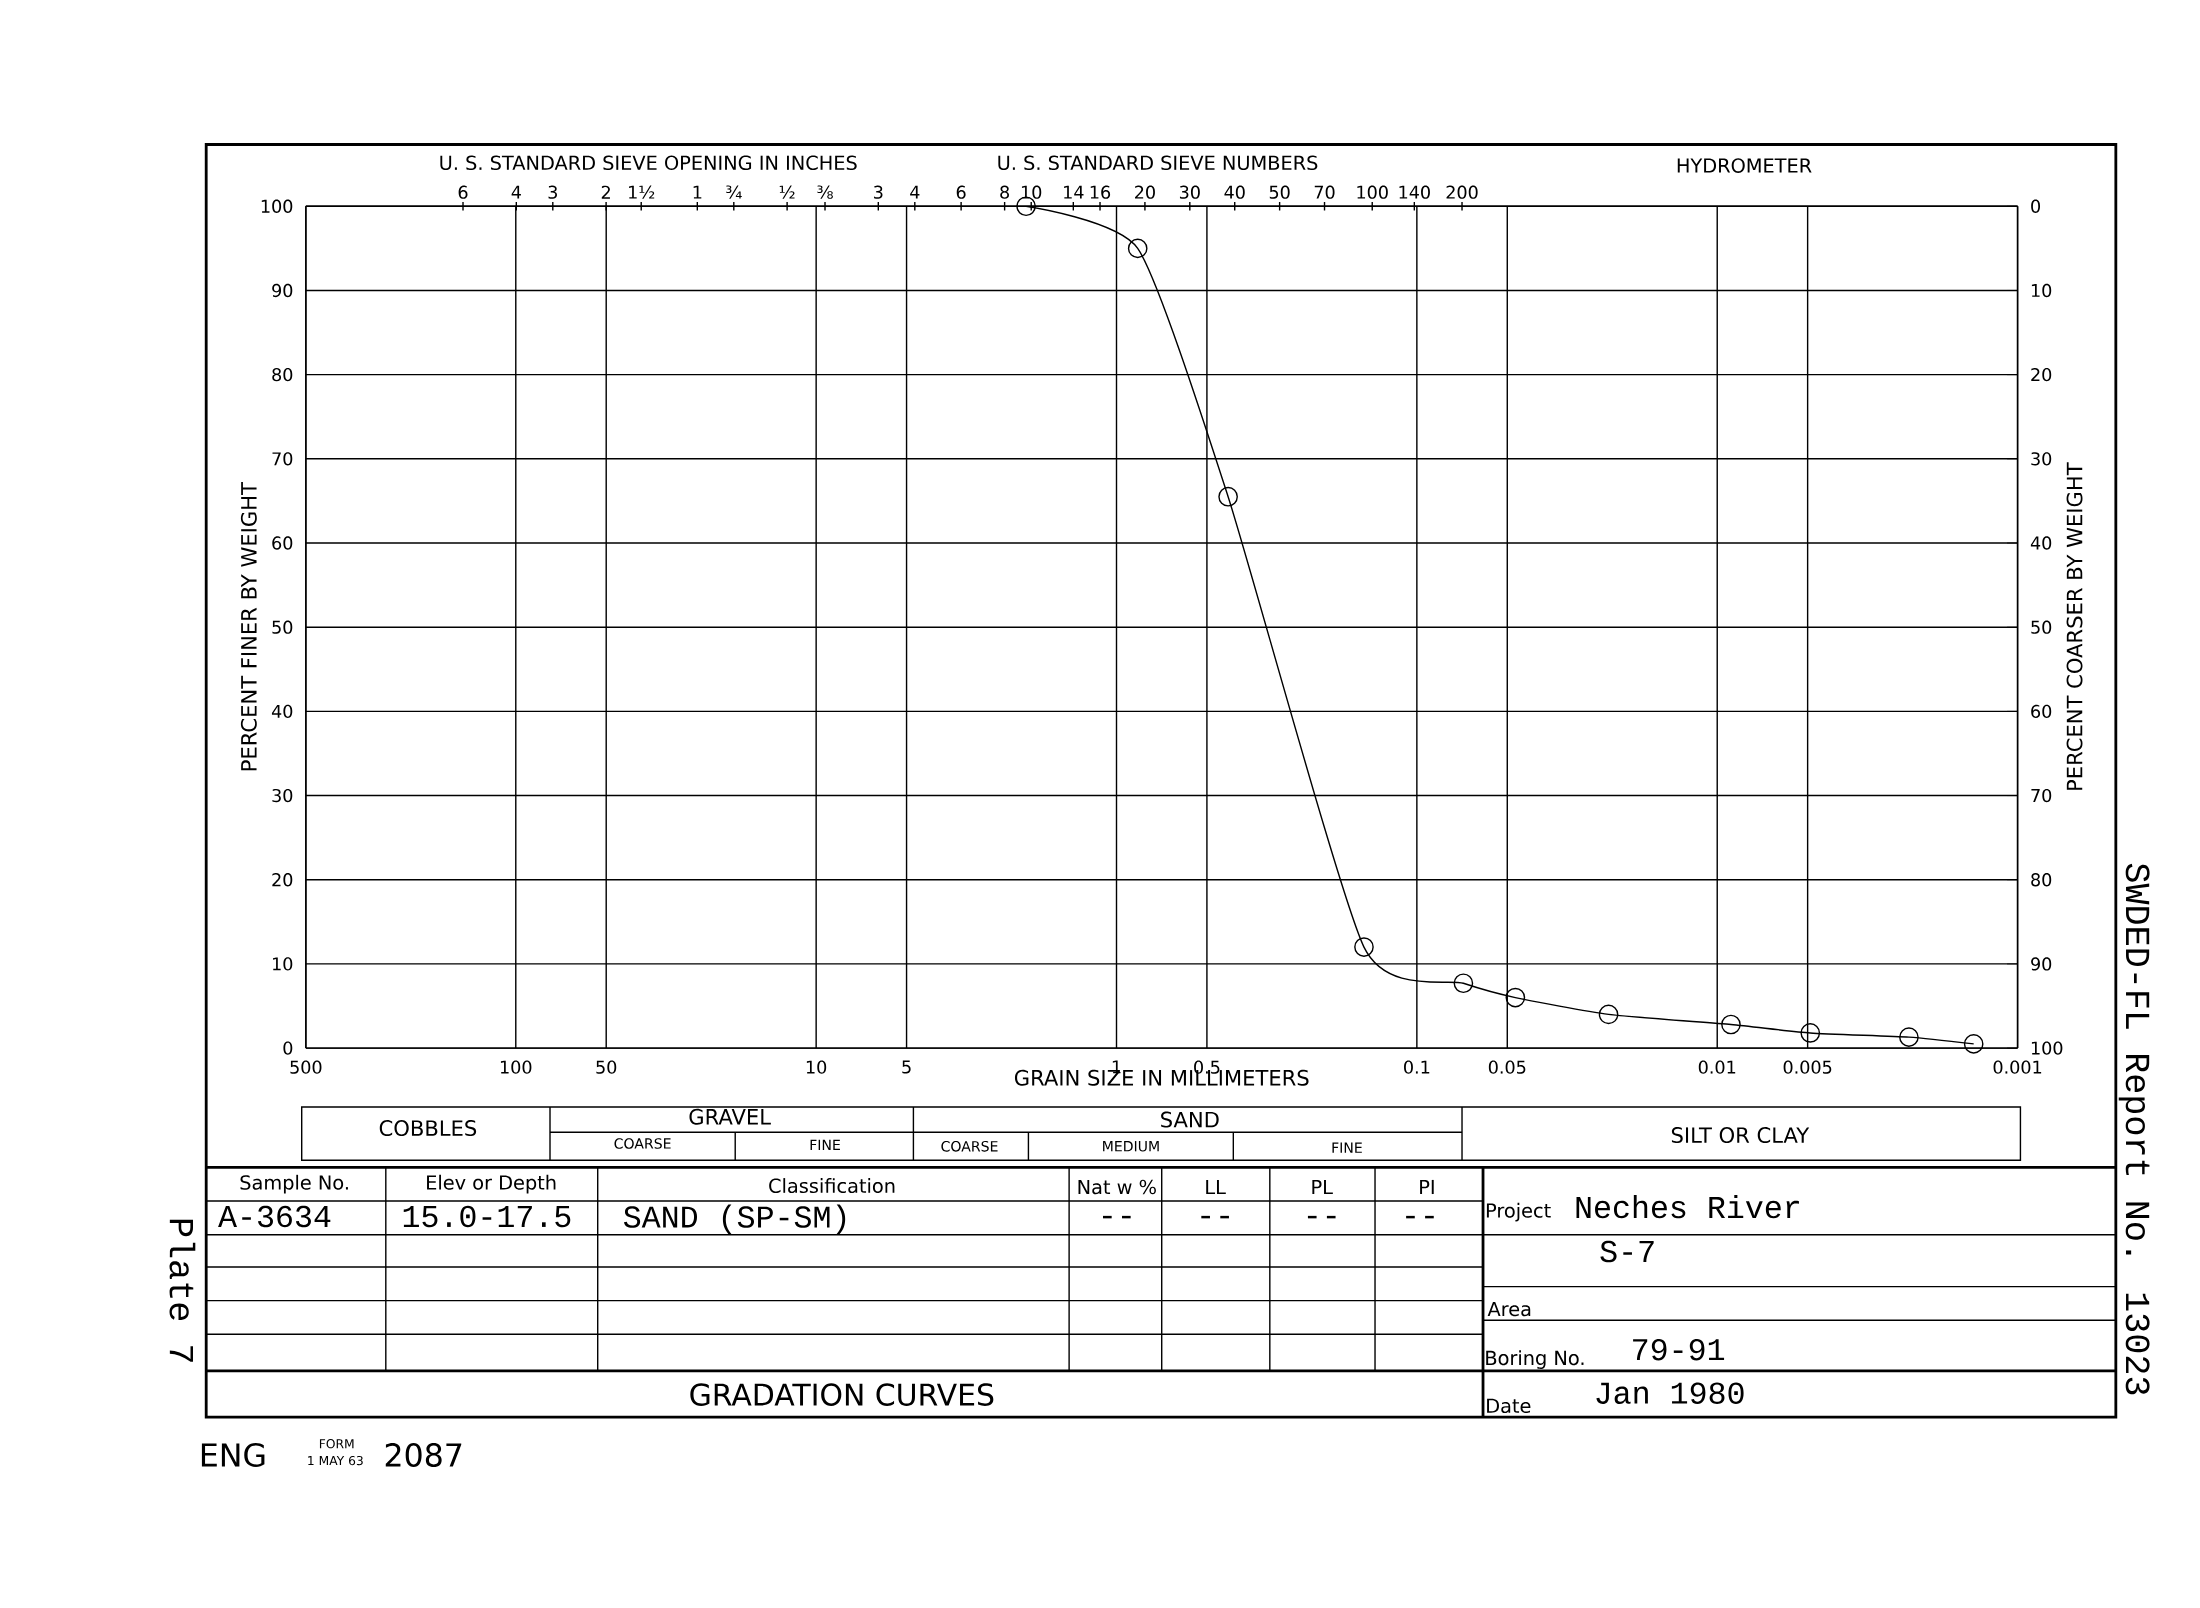 This screenshot has height=1608, width=2200. Describe the element at coordinates (1074, 192) in the screenshot. I see `text: 14` at that location.